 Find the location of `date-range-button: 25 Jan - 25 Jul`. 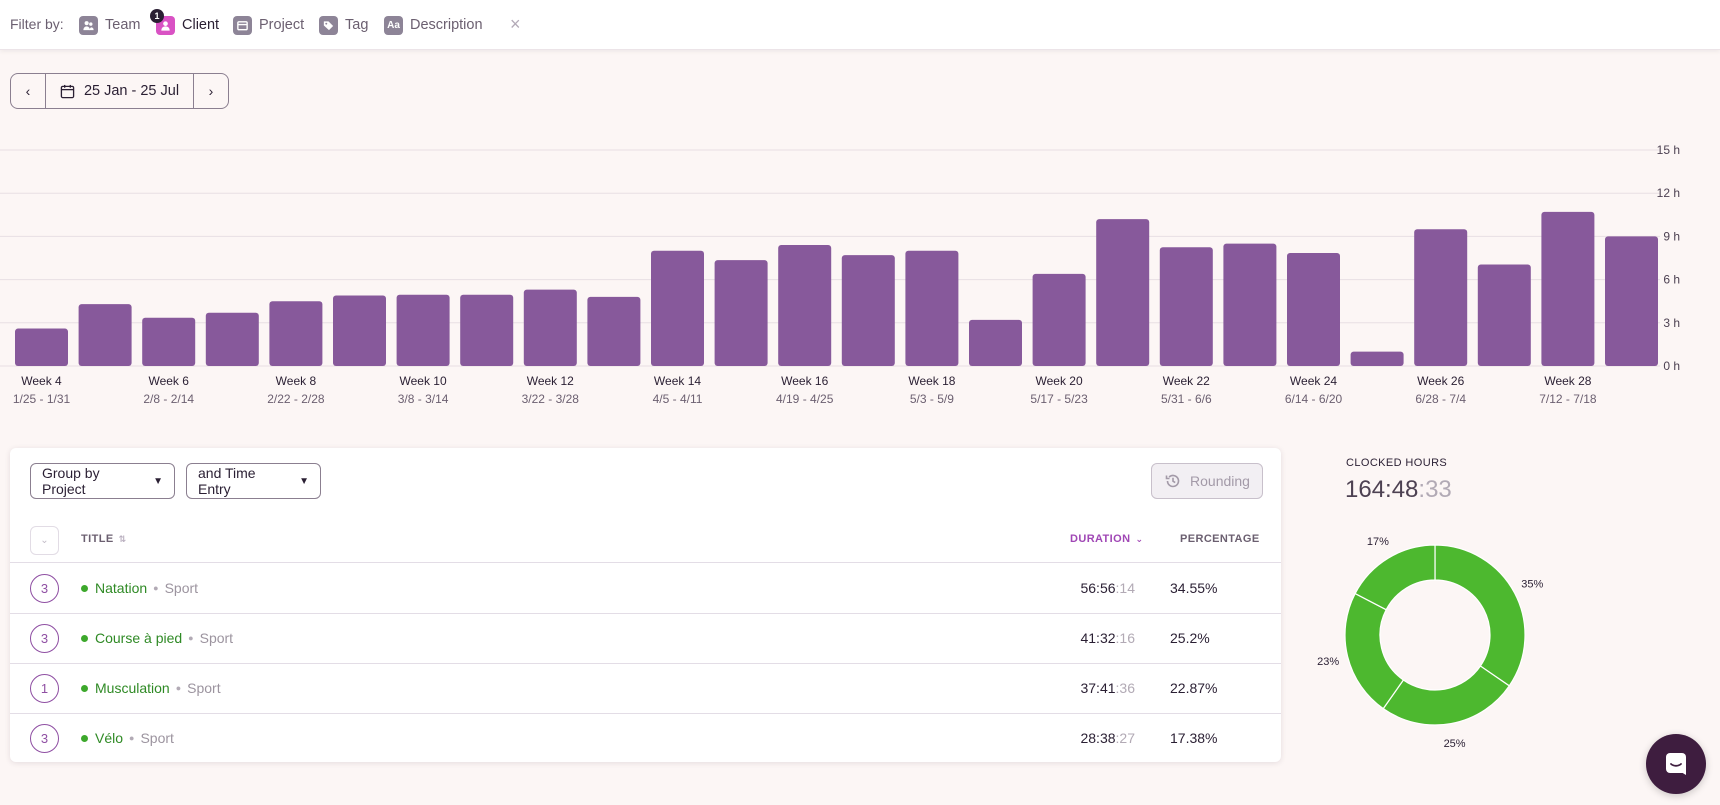

date-range-button: 25 Jan - 25 Jul is located at coordinates (119, 91).